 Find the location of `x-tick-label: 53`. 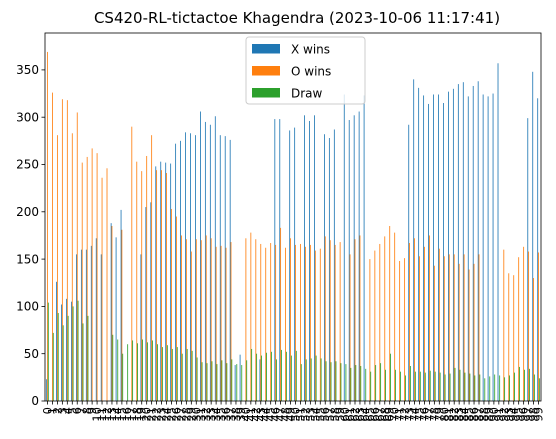

x-tick-label: 53 is located at coordinates (310, 414).